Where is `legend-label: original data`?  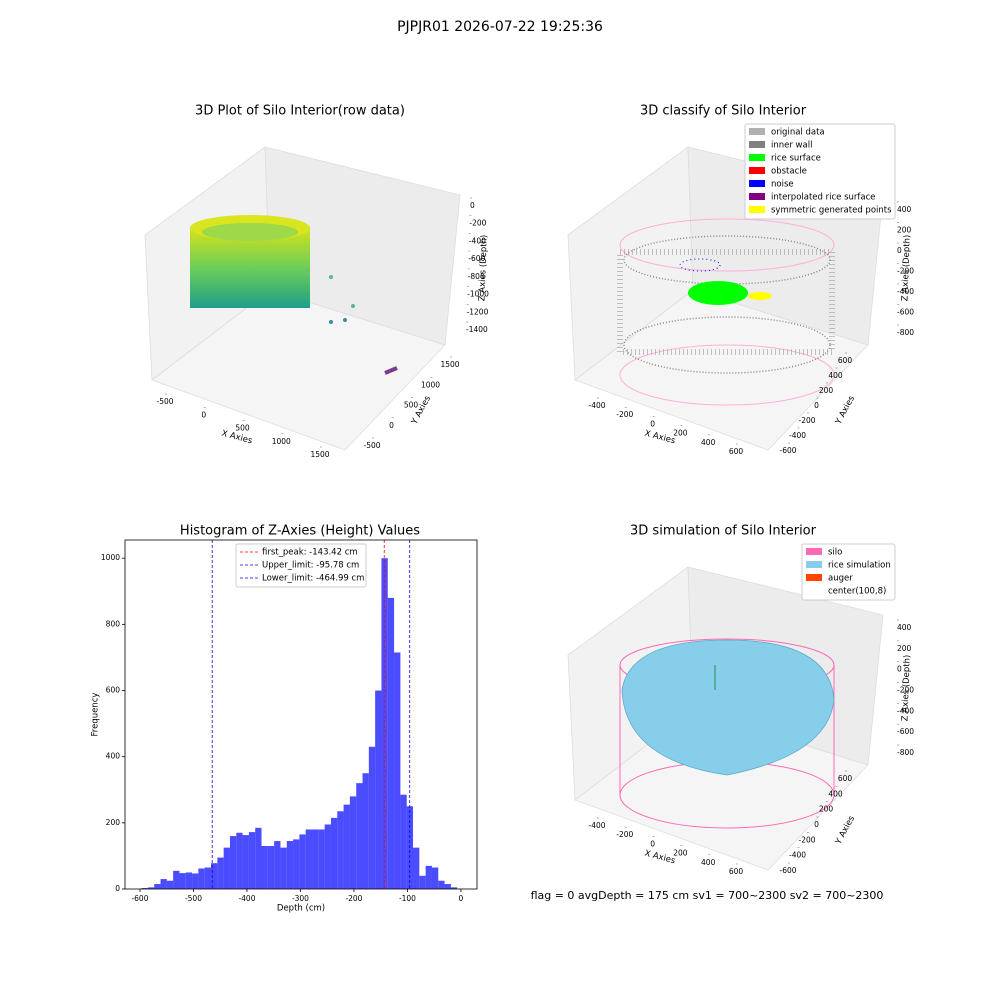
legend-label: original data is located at coordinates (798, 133).